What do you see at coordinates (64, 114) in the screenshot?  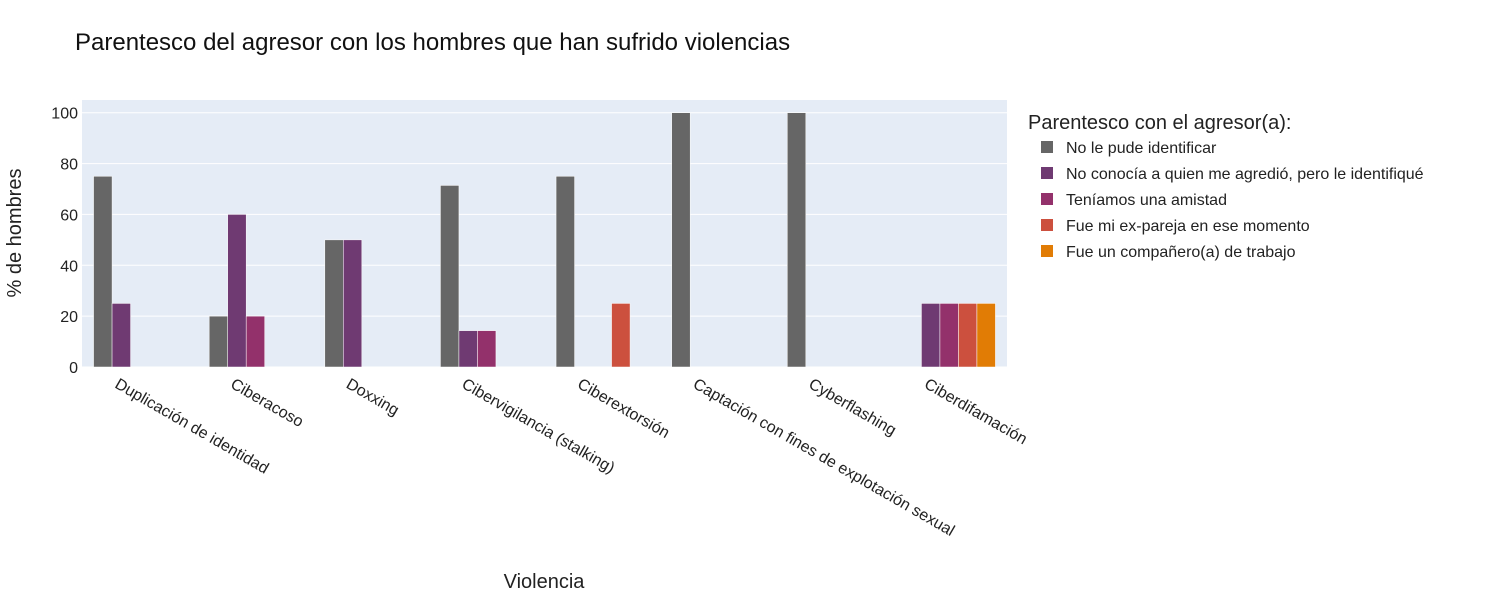 I see `y-tick-label: 100` at bounding box center [64, 114].